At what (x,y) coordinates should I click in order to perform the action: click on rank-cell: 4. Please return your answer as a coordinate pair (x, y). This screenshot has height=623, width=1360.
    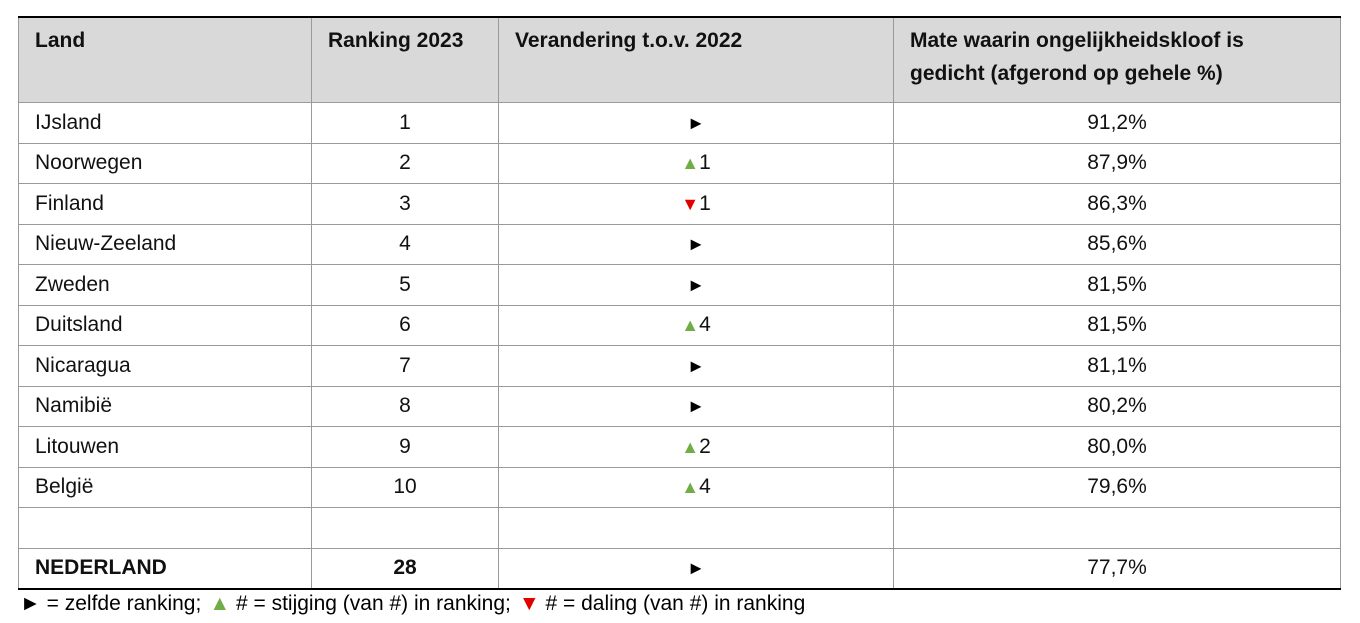
    Looking at the image, I should click on (405, 244).